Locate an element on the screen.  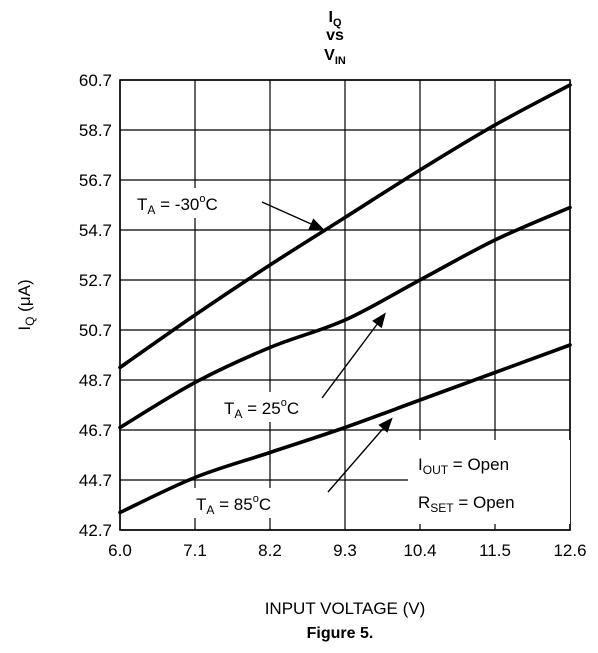
cond-iout-sub: OUT is located at coordinates (436, 470).